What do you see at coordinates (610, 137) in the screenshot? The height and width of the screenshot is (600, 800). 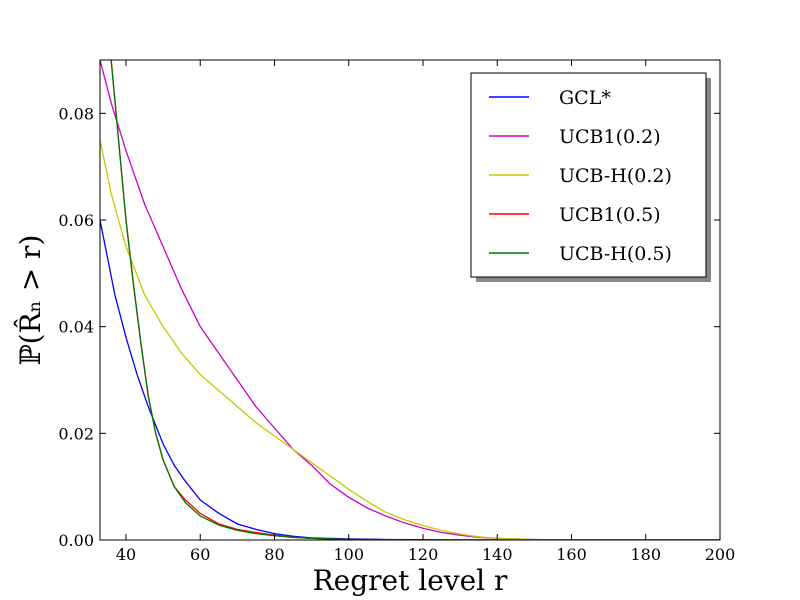 I see `legend-label: UCB1(0.2)` at bounding box center [610, 137].